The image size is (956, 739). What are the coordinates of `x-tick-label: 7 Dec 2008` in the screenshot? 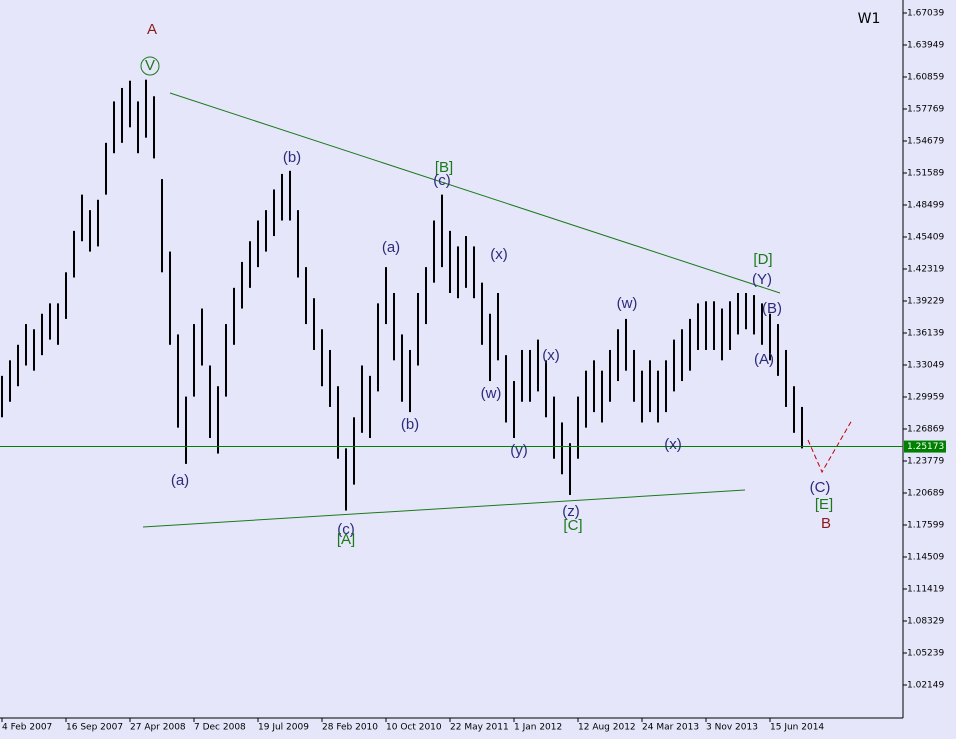 It's located at (220, 728).